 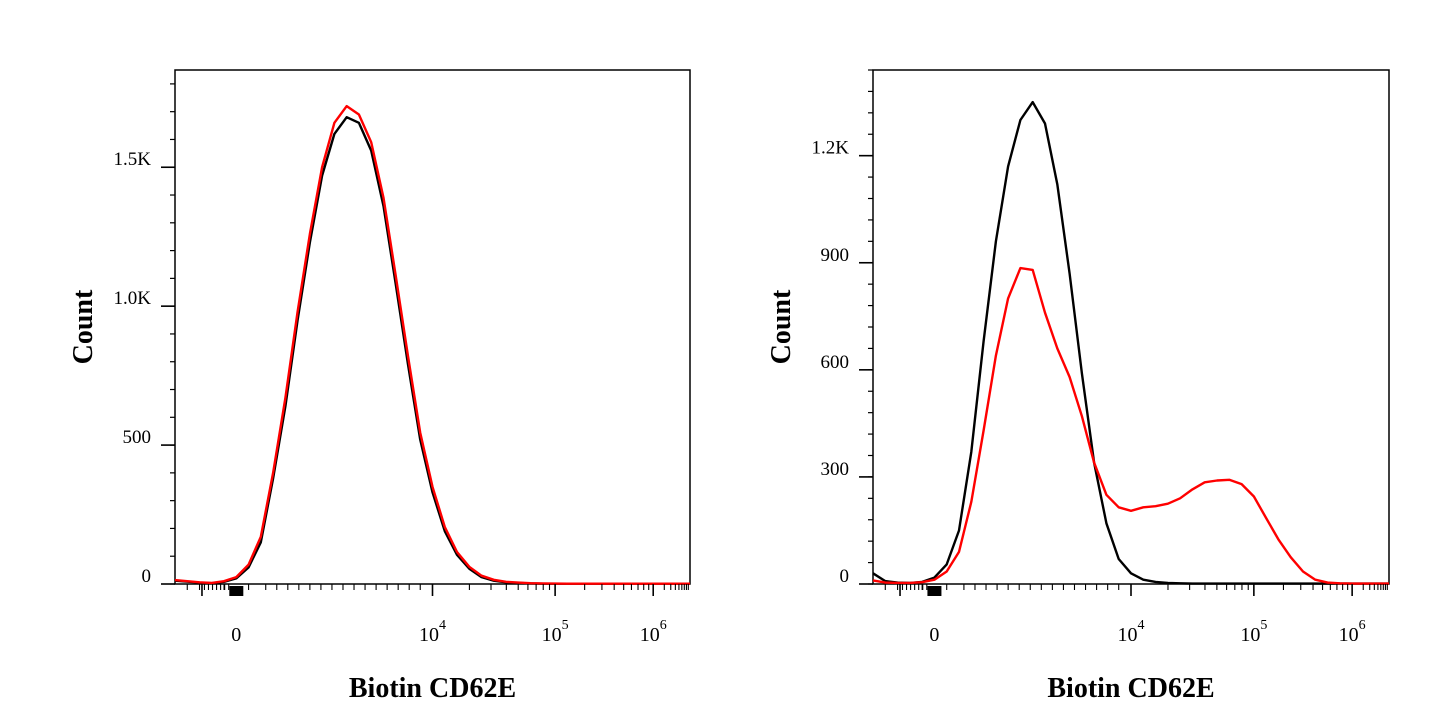 I want to click on y-tick-label: 300, so click(x=835, y=469).